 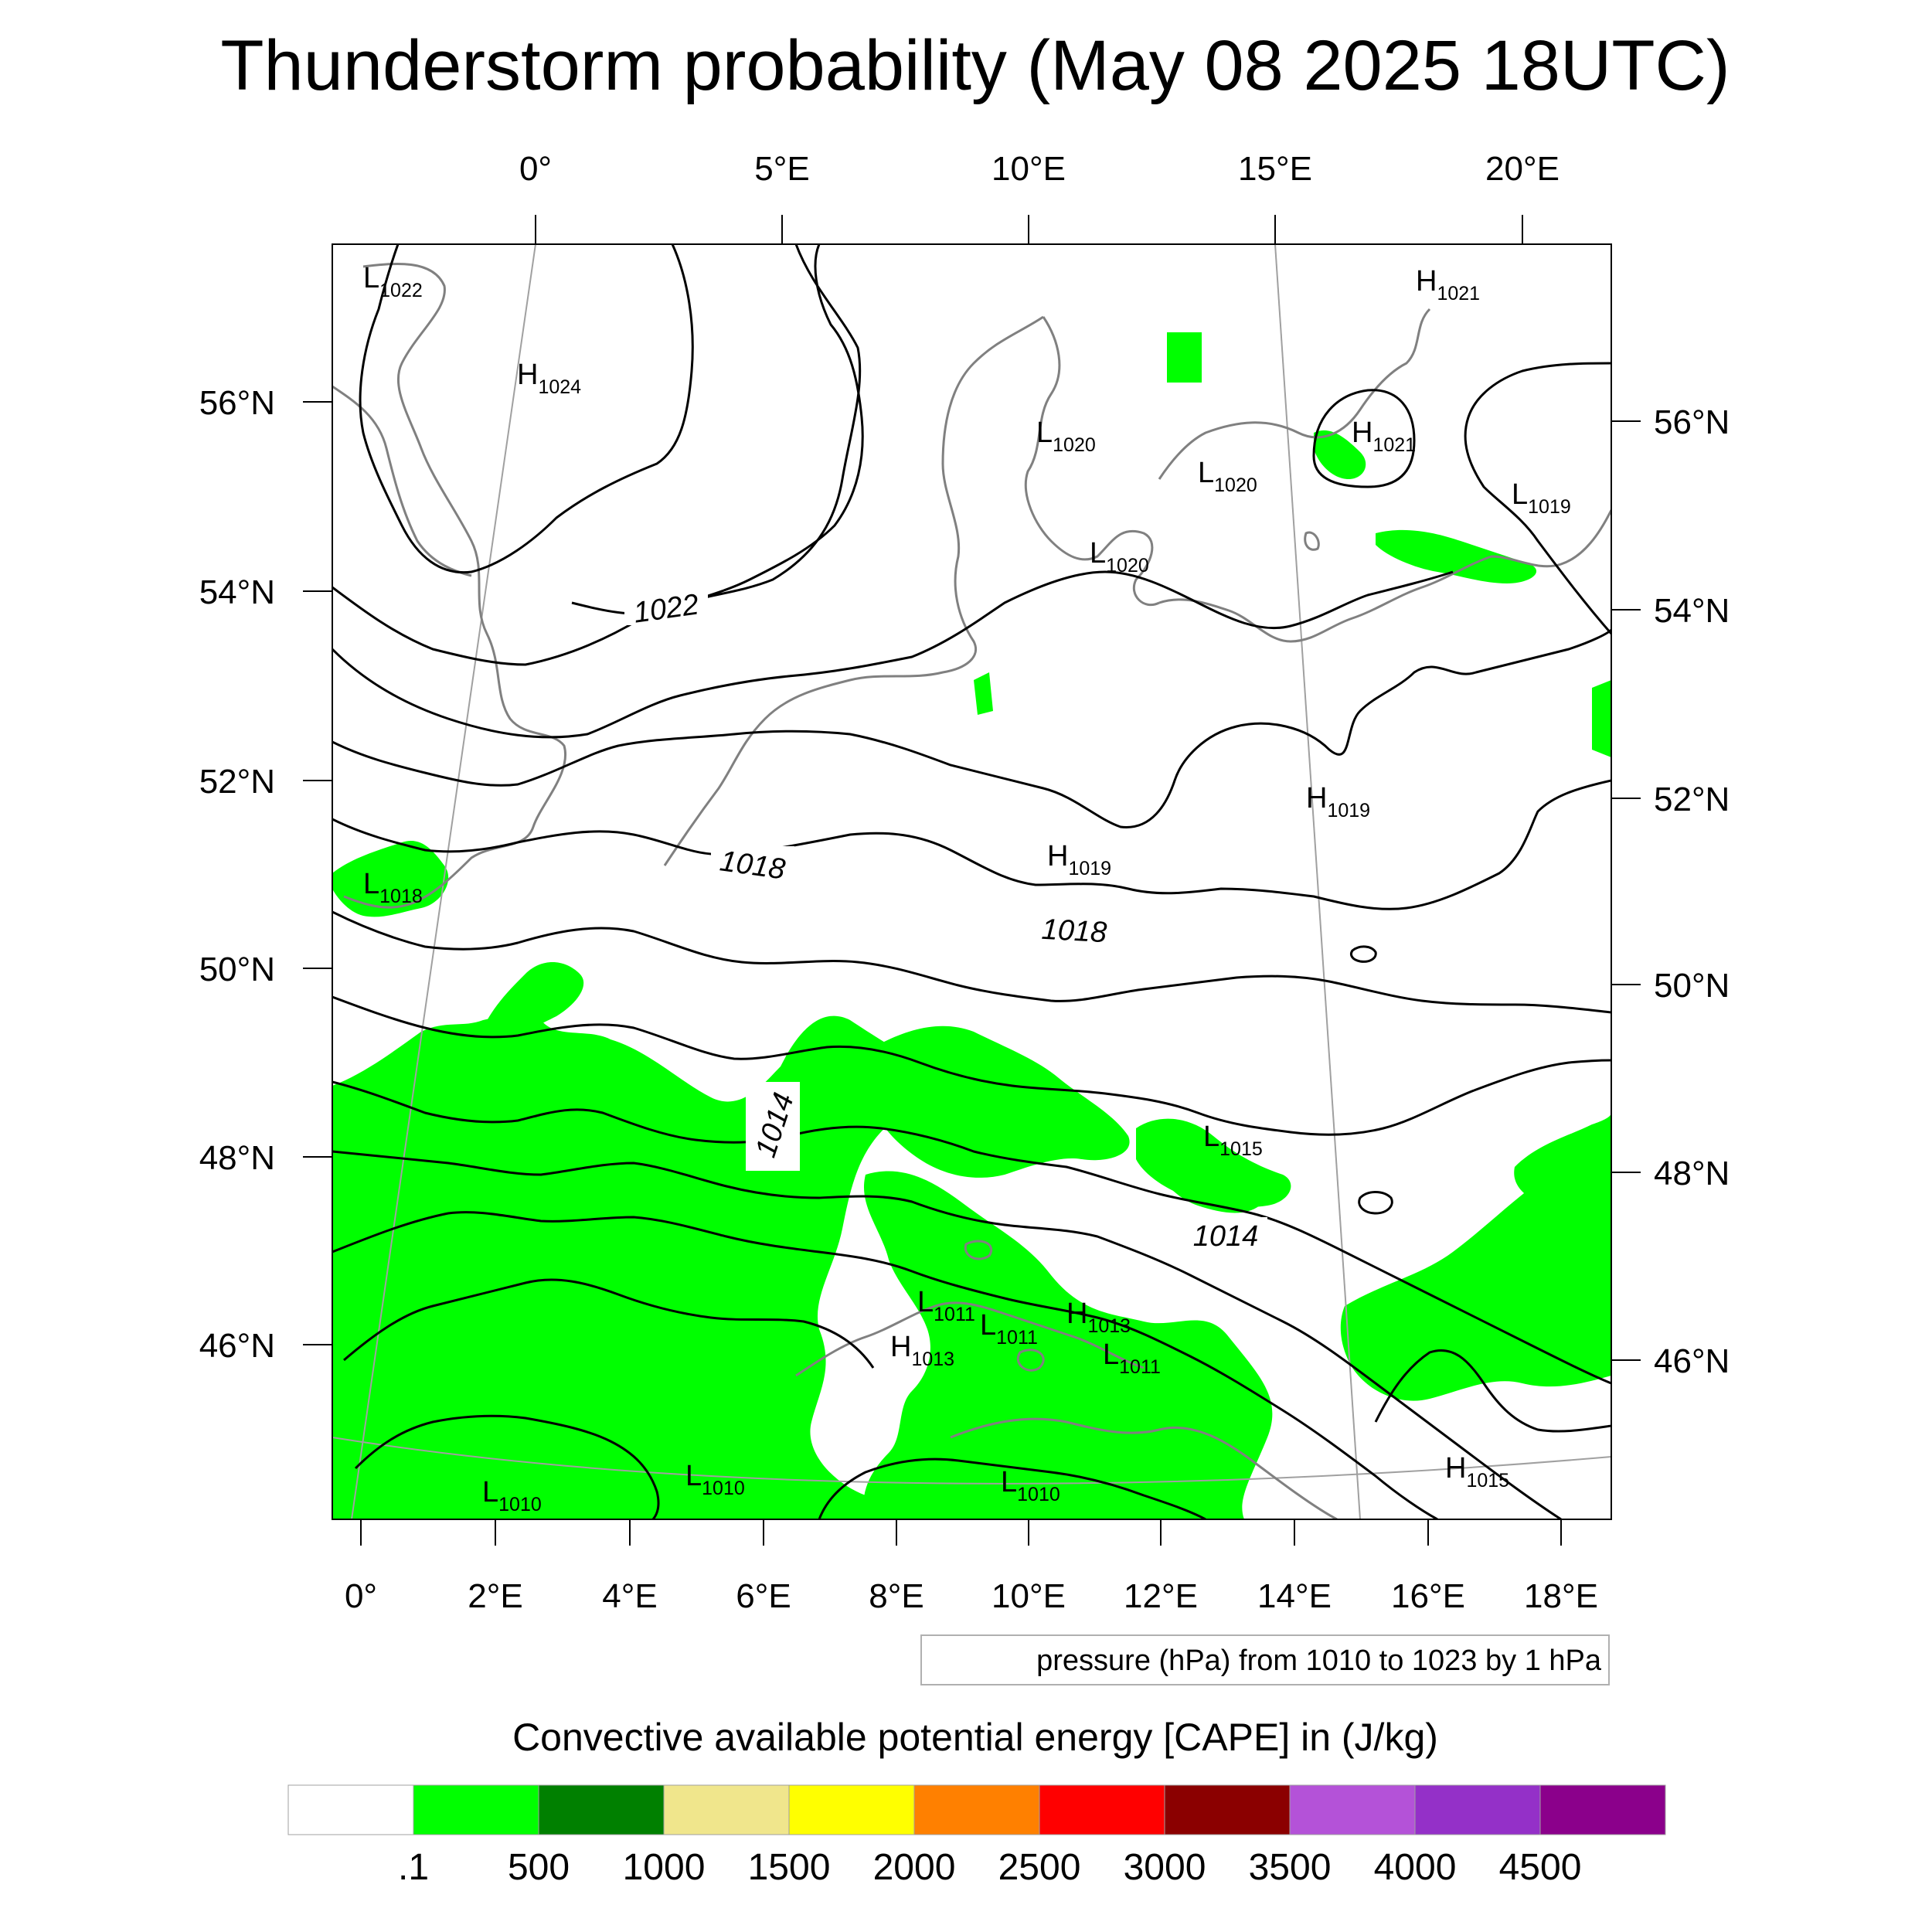 I want to click on colorbar-label: .1, so click(x=414, y=1868).